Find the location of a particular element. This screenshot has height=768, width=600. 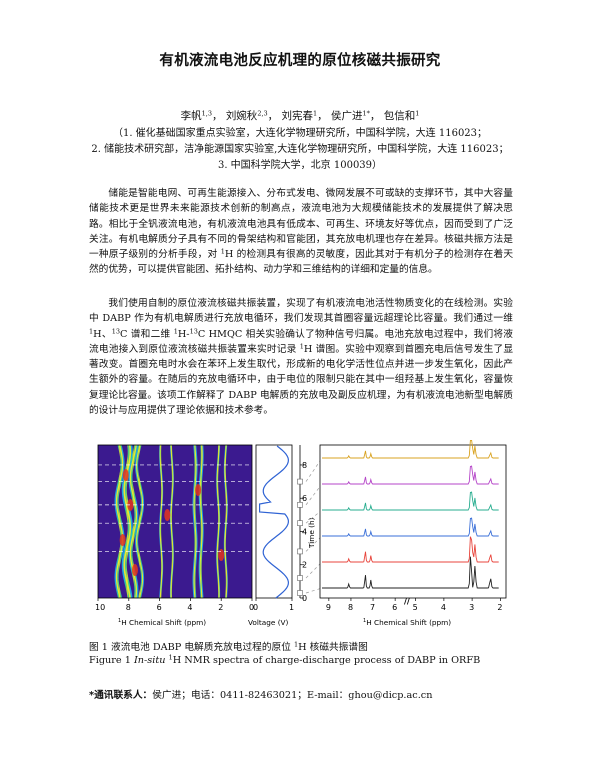

voltage-tick-label: 1 is located at coordinates (291, 607).